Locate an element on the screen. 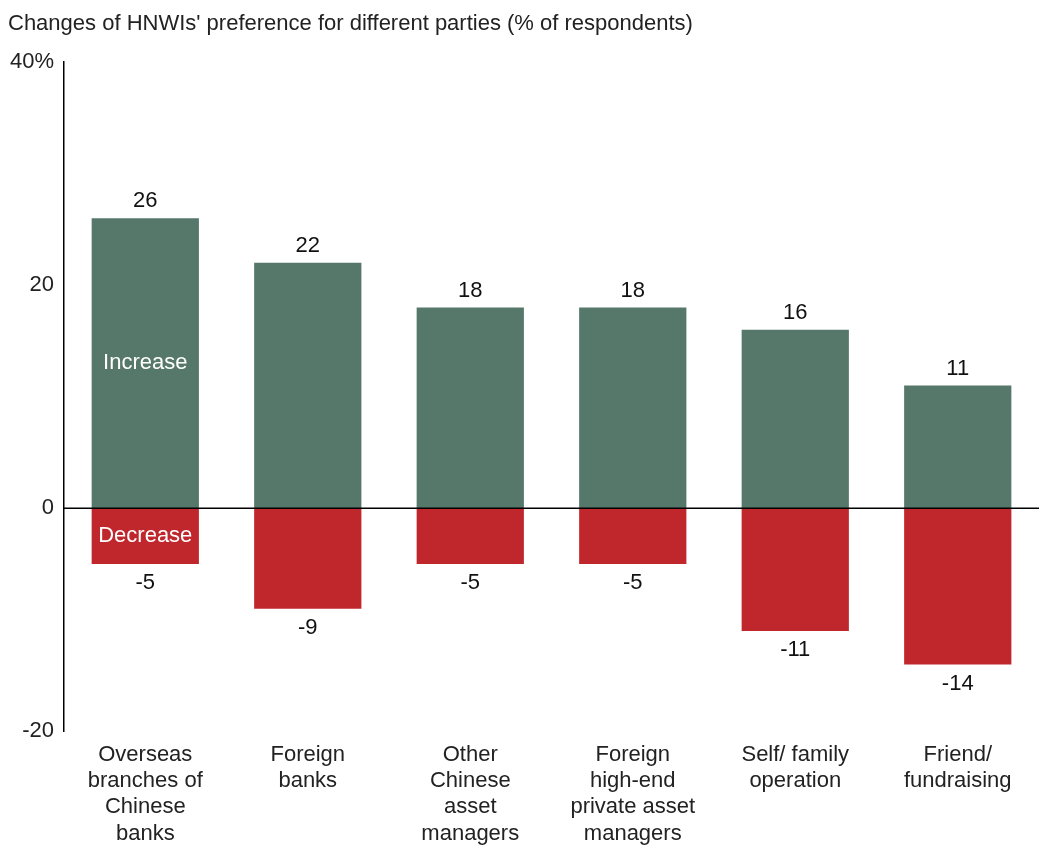  data-label: 22 is located at coordinates (308, 244).